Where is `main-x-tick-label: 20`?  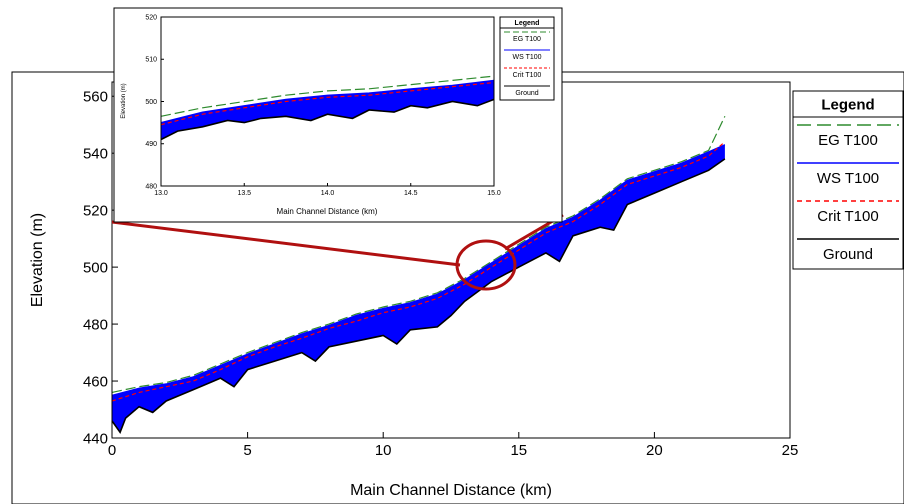
main-x-tick-label: 20 is located at coordinates (654, 450).